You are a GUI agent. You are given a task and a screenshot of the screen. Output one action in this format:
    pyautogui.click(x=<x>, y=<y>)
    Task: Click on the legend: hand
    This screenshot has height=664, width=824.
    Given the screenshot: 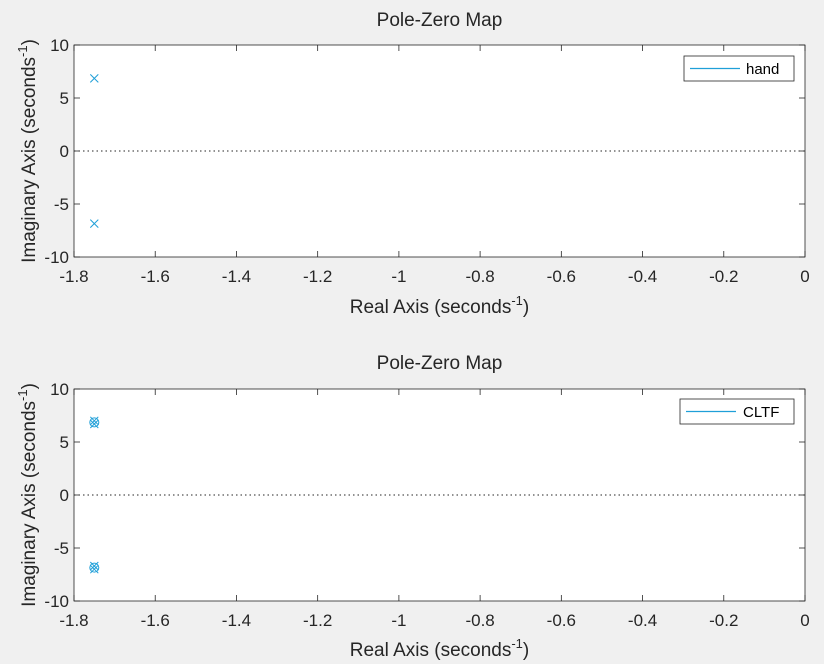 What is the action you would take?
    pyautogui.click(x=739, y=68)
    